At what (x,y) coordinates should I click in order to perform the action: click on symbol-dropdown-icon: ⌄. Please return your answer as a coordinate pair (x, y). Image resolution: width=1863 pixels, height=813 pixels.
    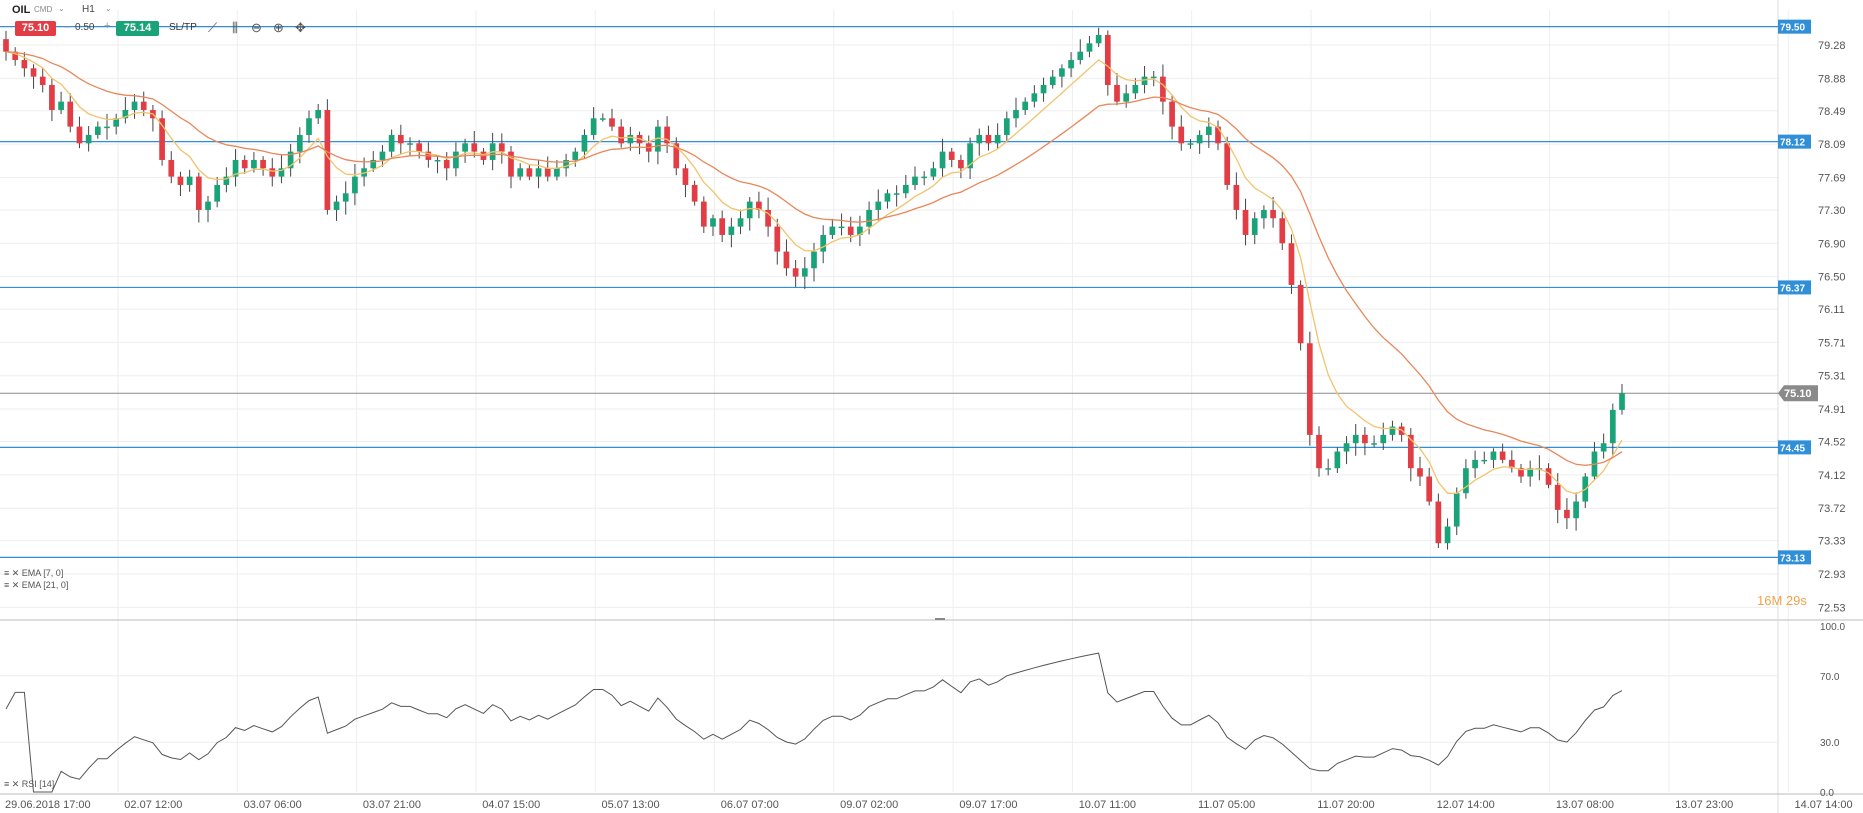
    Looking at the image, I should click on (61, 8).